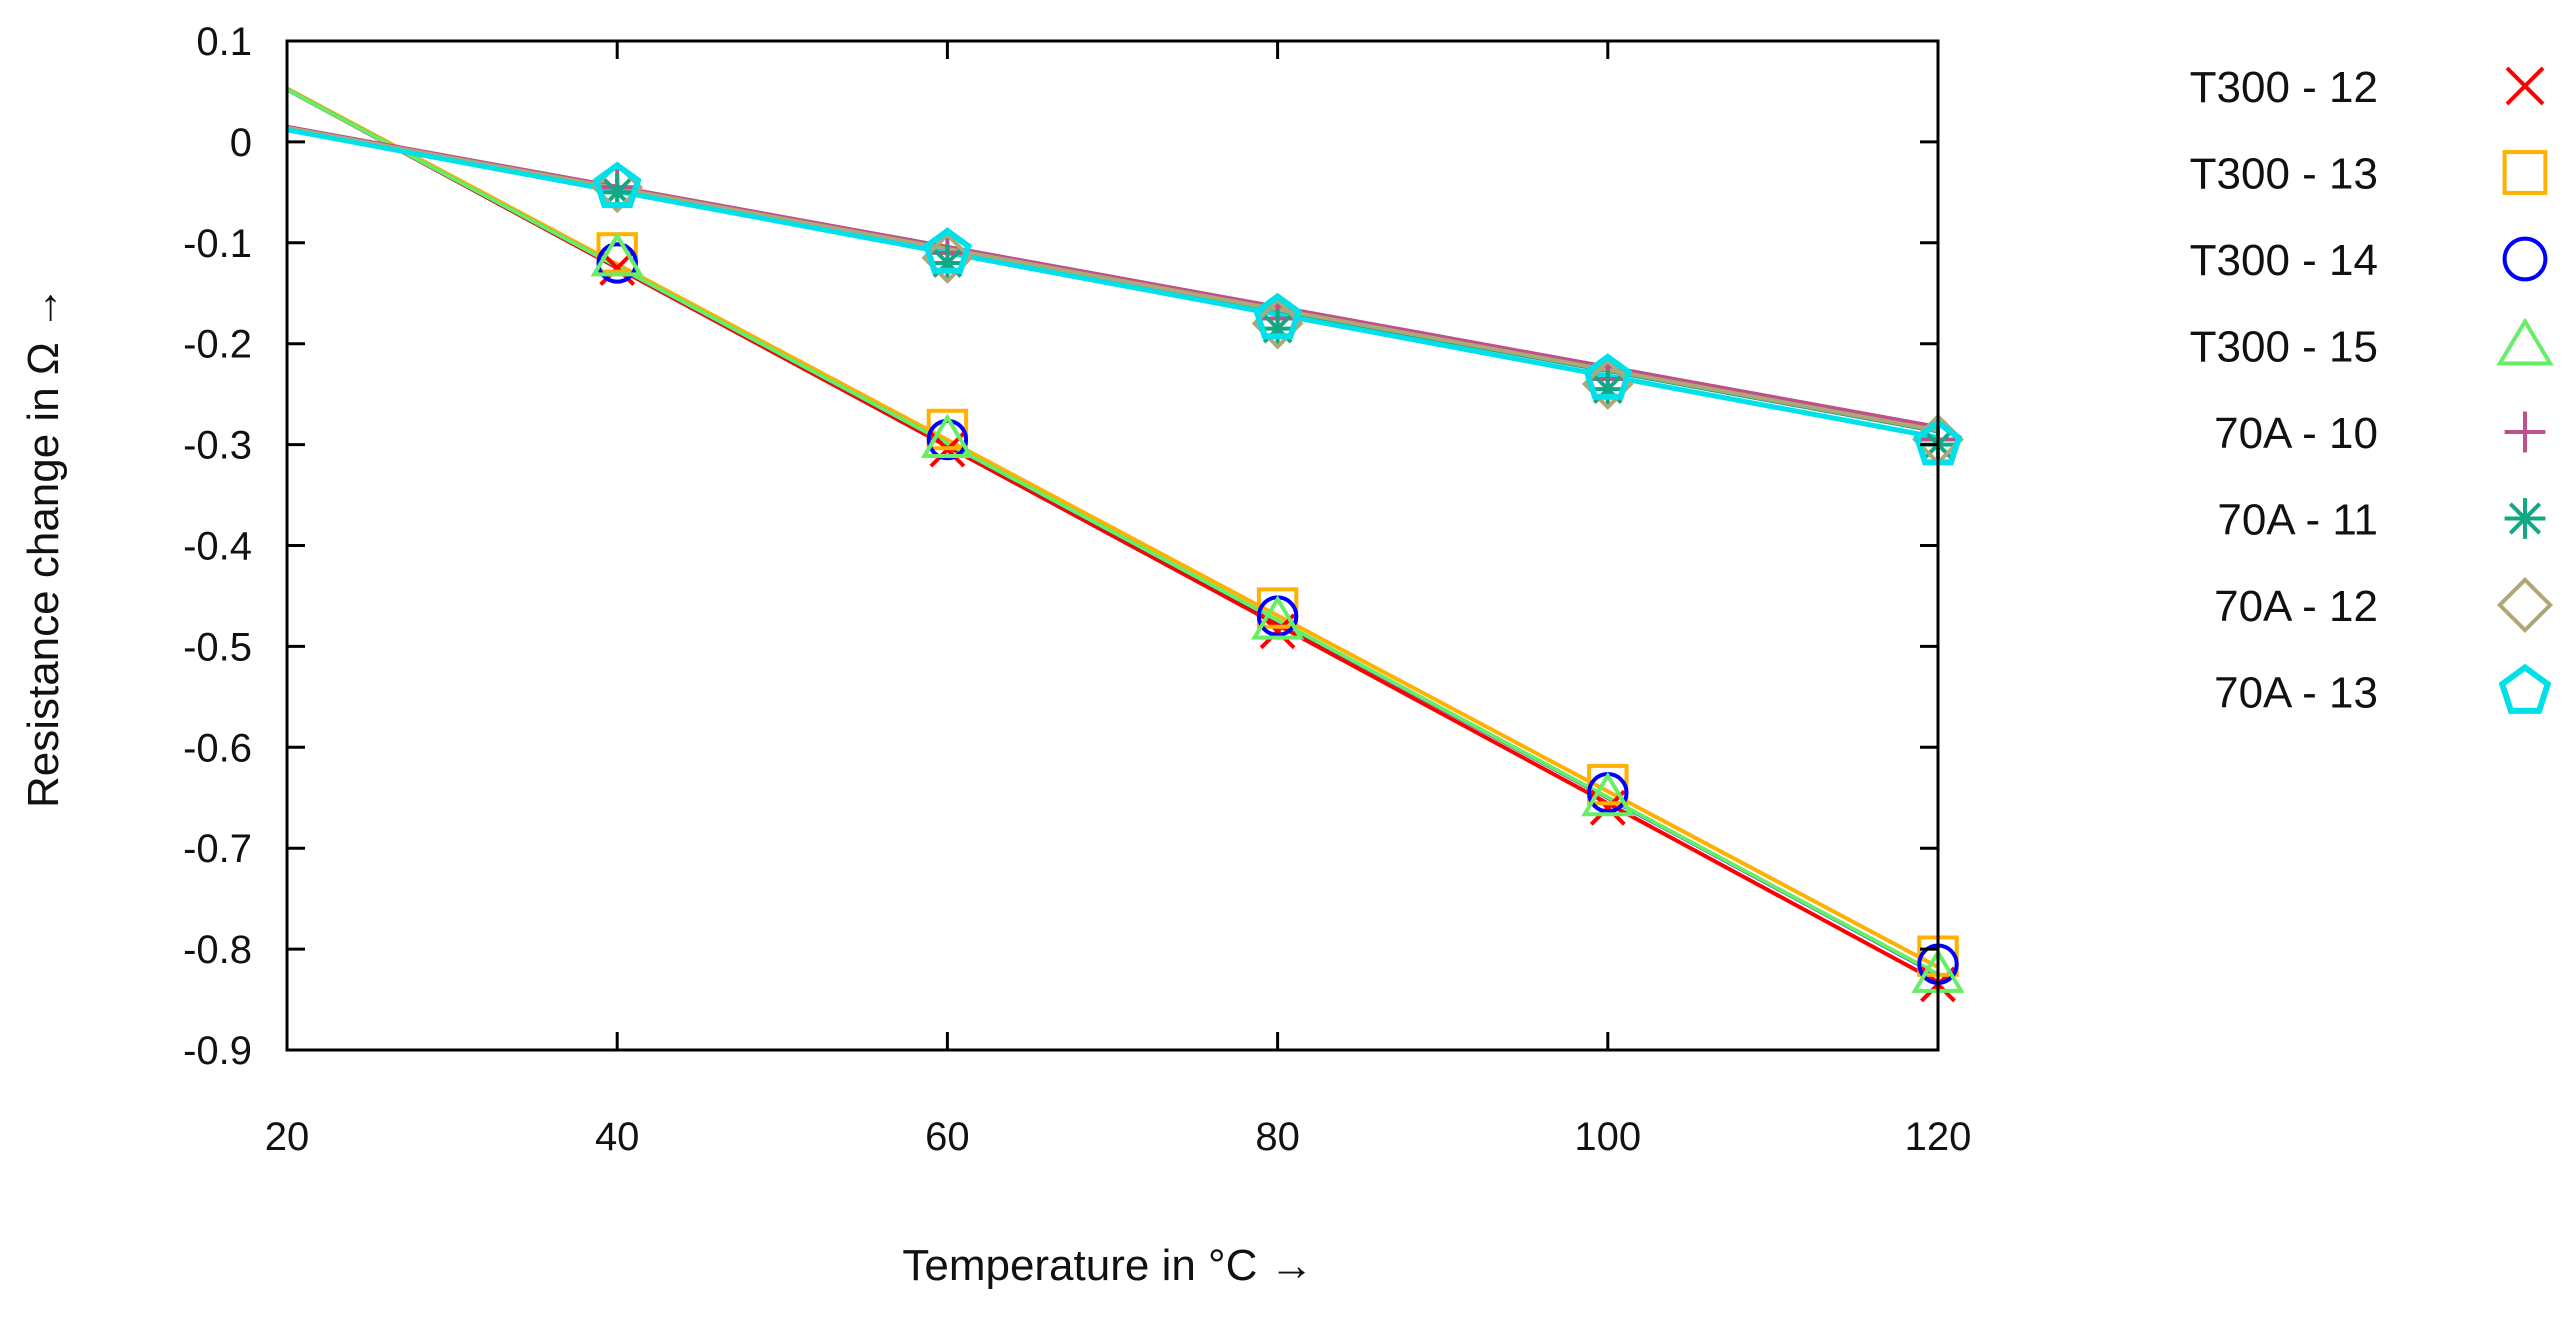  I want to click on x-tick-label: 100, so click(1607, 1137).